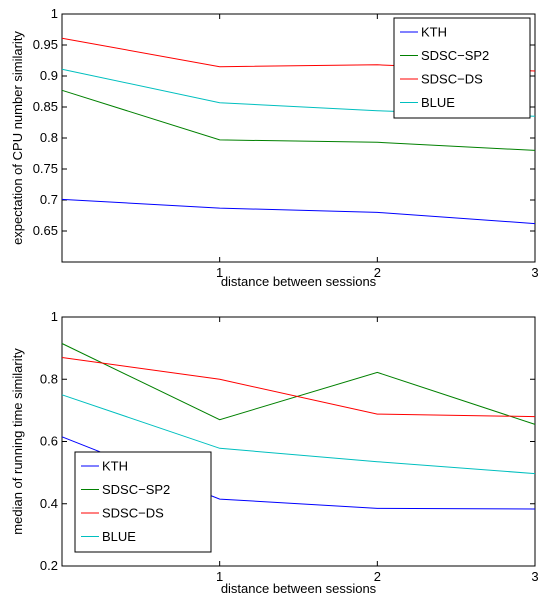 The width and height of the screenshot is (550, 599). I want to click on y-tick-label: 0.75, so click(45, 168).